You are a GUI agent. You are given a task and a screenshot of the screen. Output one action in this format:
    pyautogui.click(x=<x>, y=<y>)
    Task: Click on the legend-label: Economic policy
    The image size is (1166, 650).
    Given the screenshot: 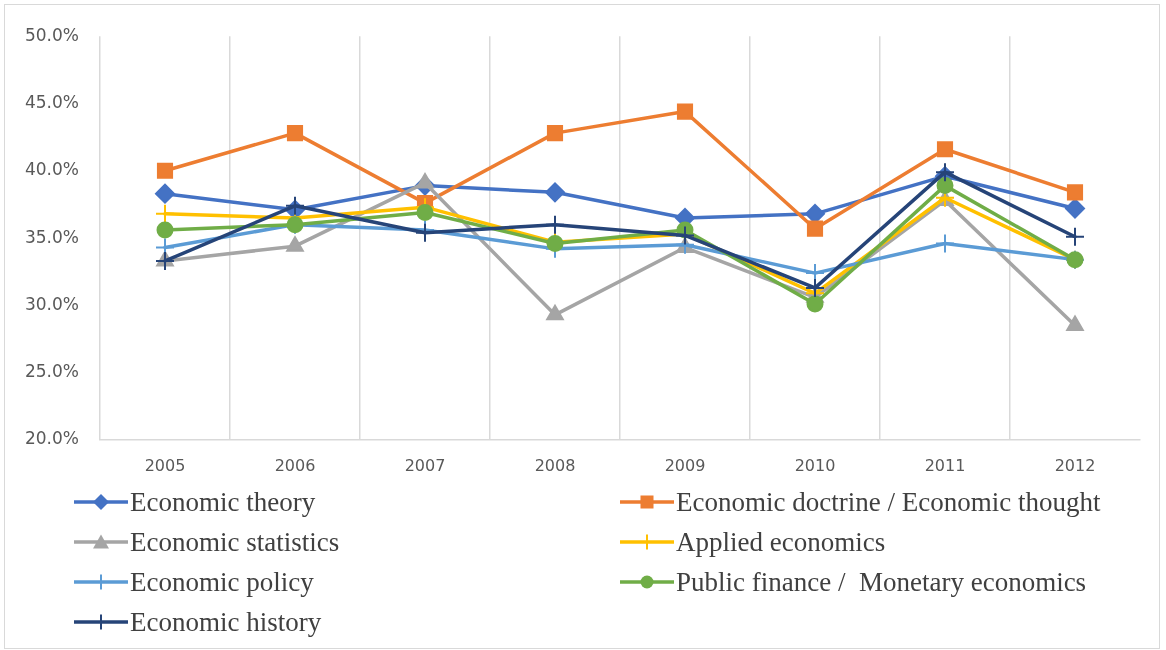 What is the action you would take?
    pyautogui.click(x=222, y=582)
    